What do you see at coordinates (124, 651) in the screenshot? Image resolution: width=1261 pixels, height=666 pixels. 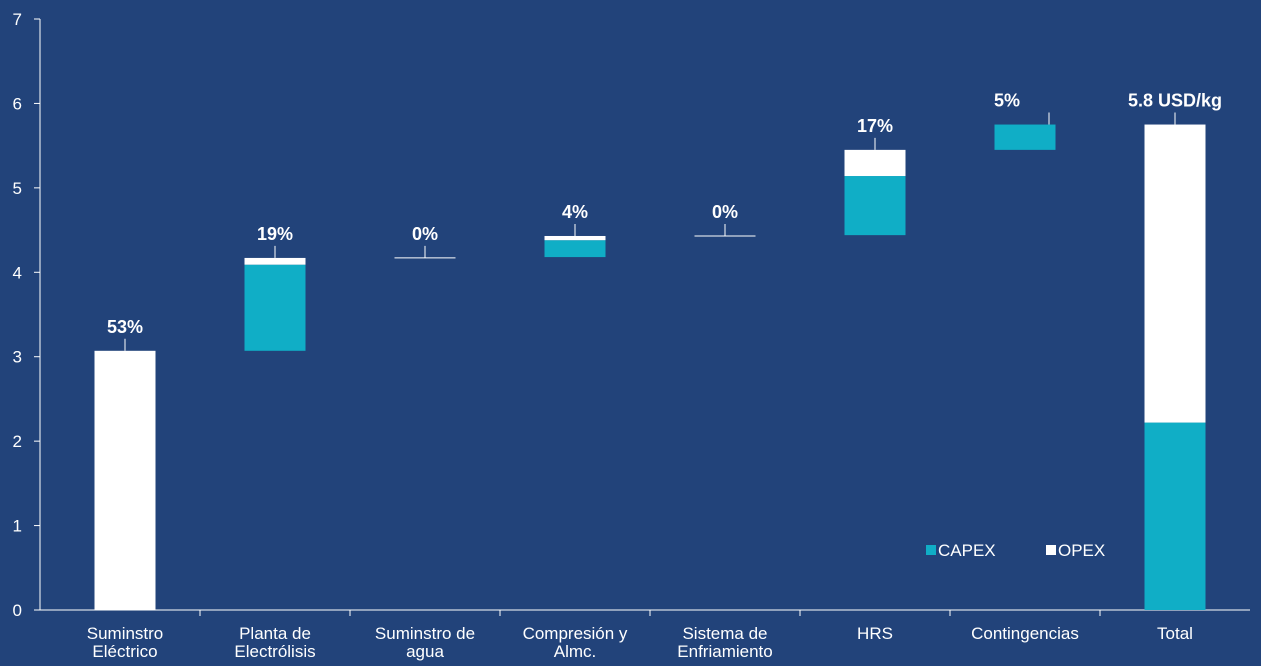 I see `x-category-label: Eléctrico` at bounding box center [124, 651].